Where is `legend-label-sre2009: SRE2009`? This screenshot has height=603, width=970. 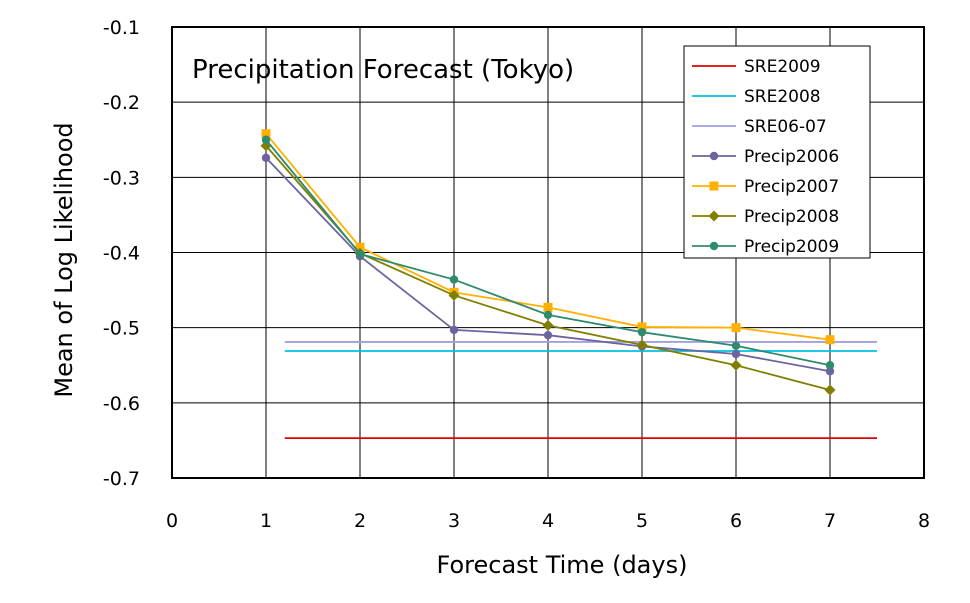
legend-label-sre2009: SRE2009 is located at coordinates (782, 67).